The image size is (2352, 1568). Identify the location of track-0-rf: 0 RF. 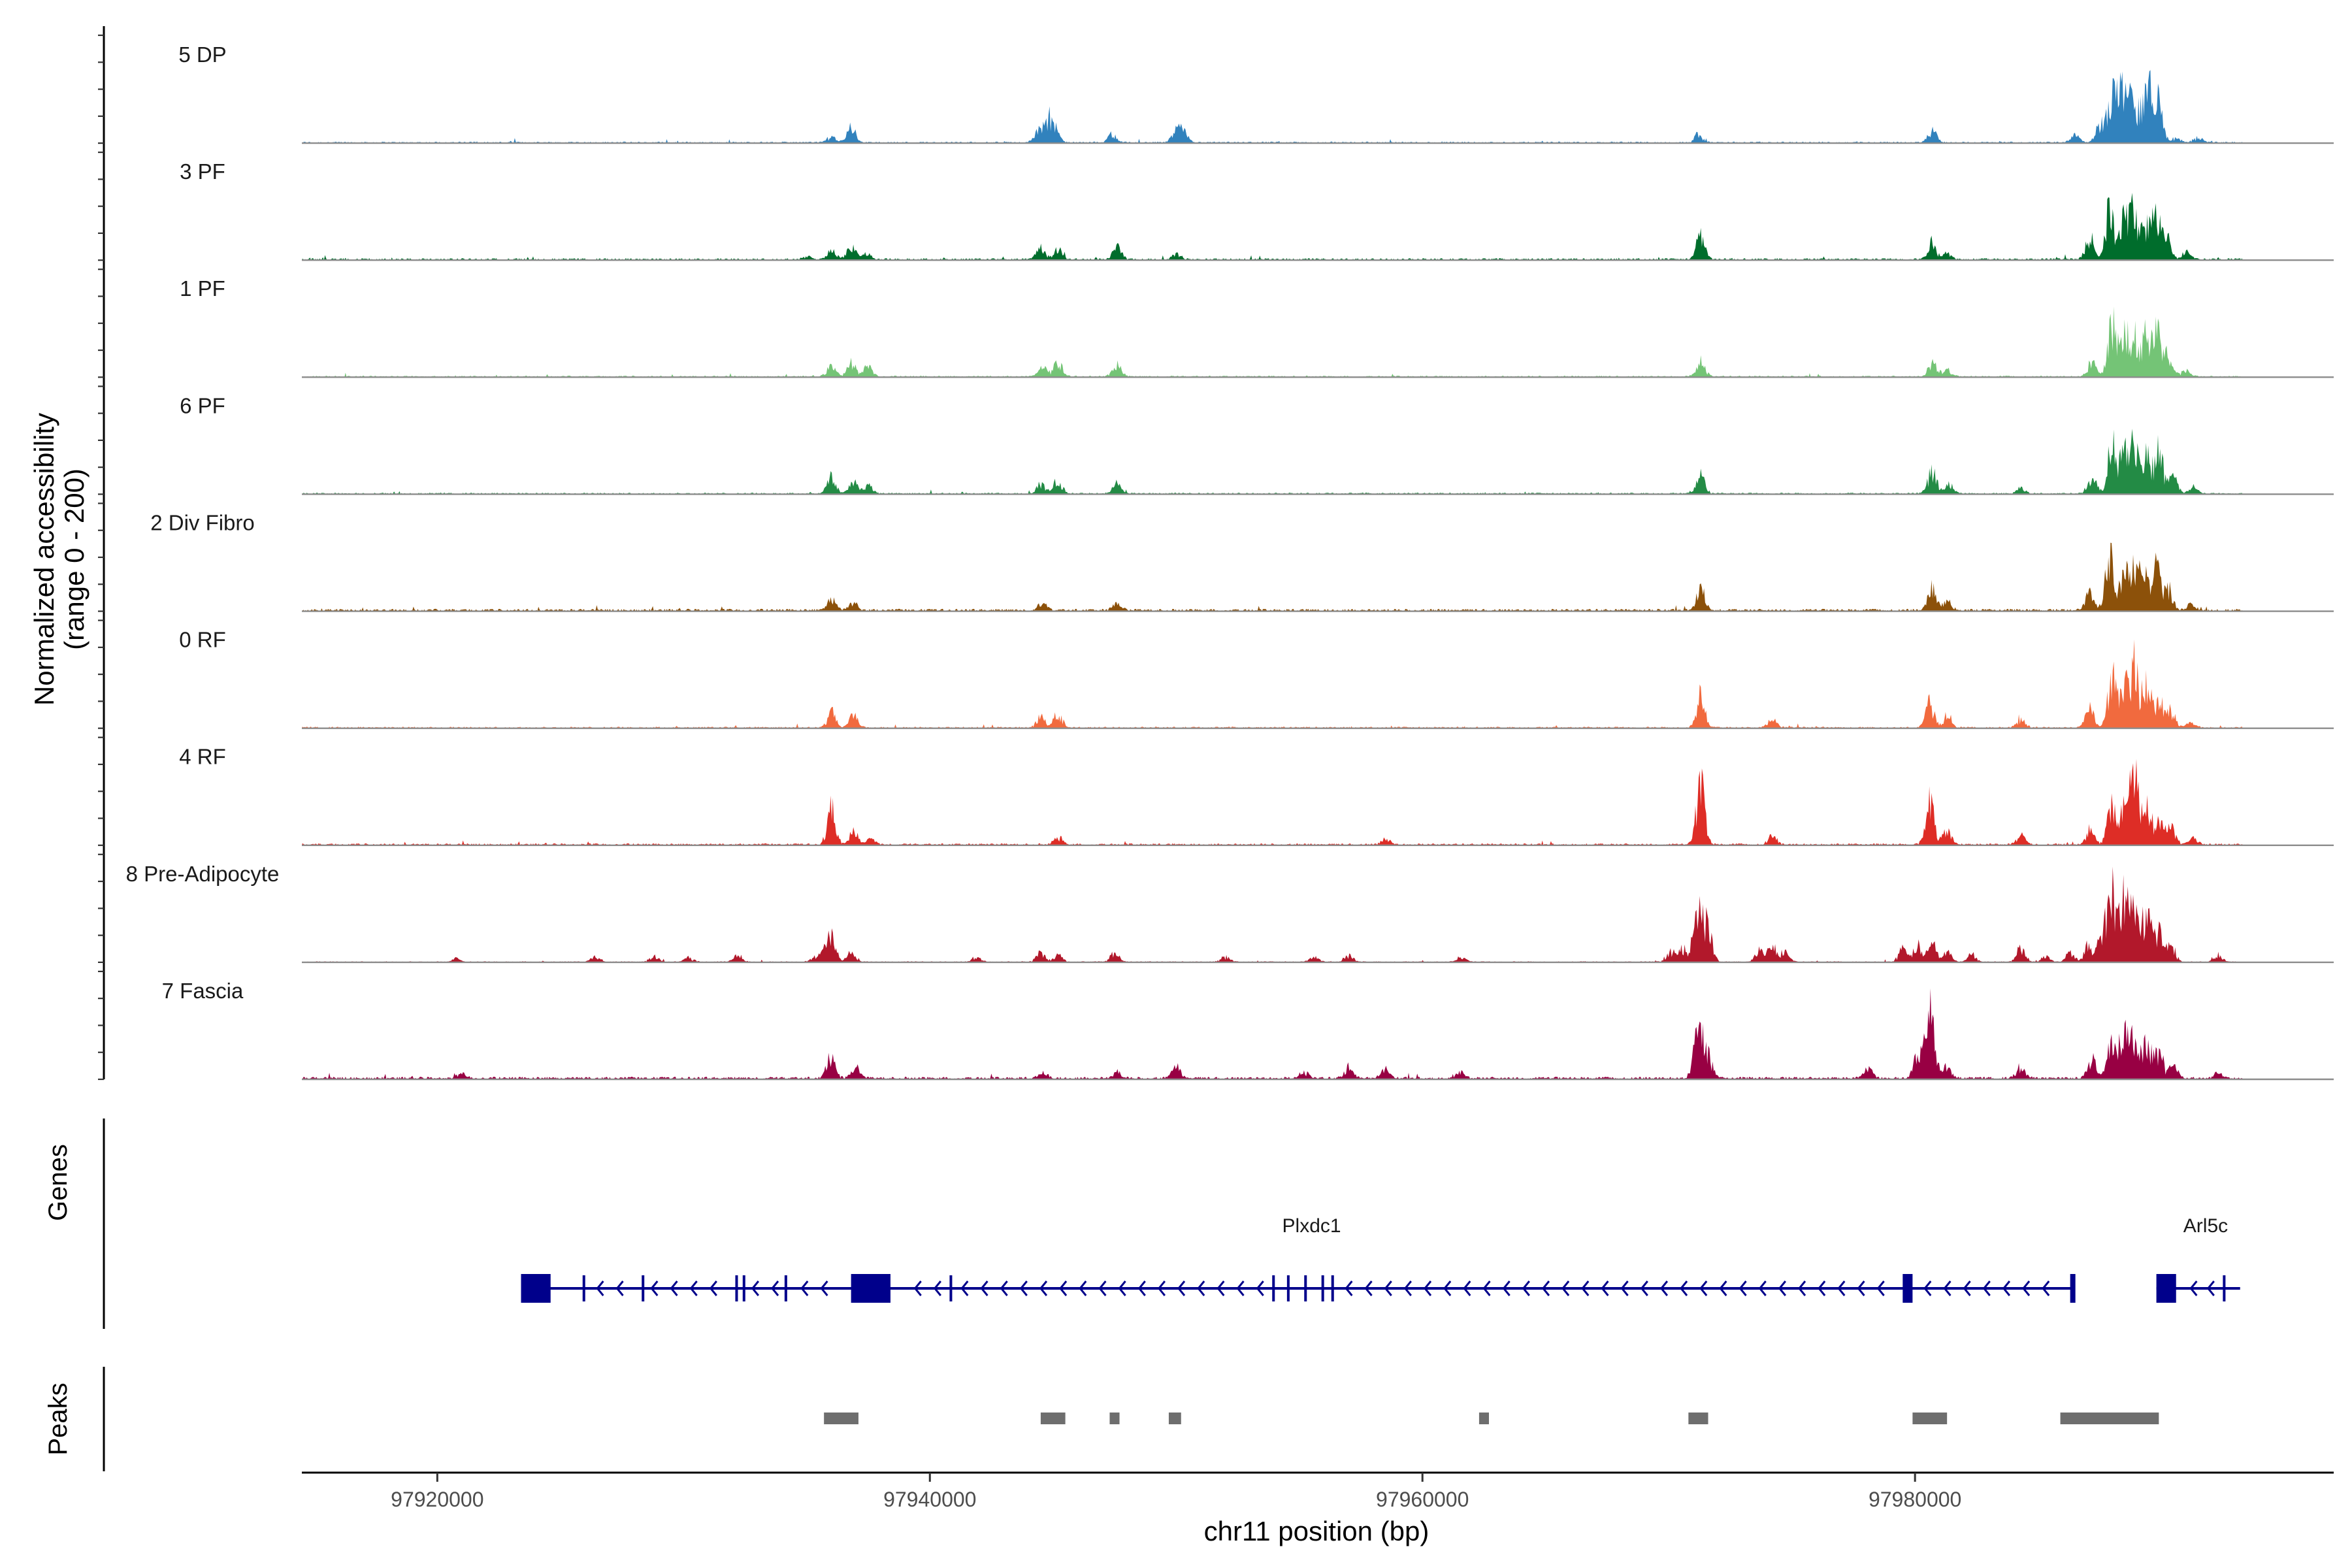
(1256, 678).